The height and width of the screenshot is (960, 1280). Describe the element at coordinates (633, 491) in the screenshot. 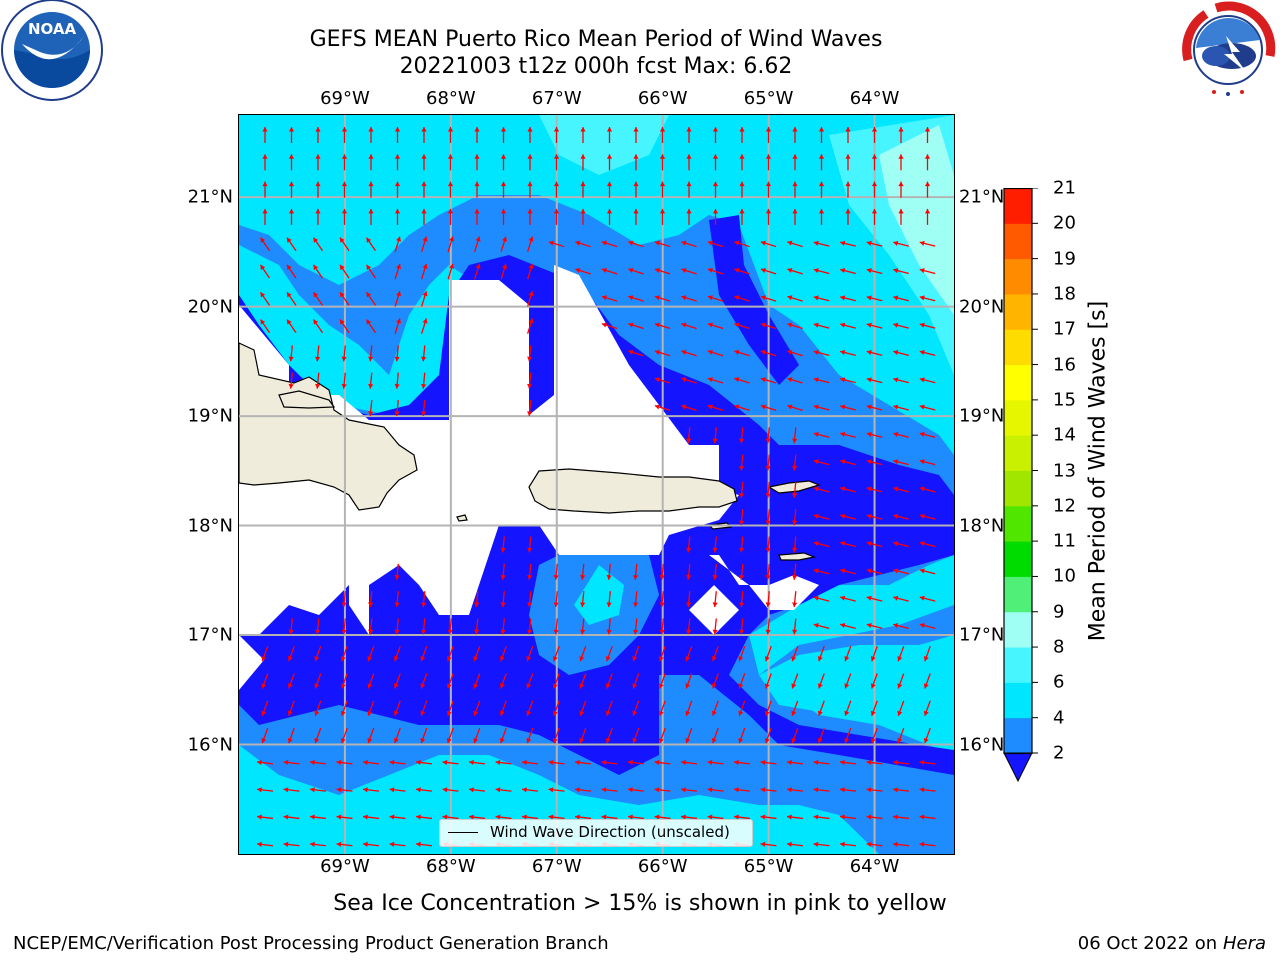

I see `puerto-rico-land` at that location.